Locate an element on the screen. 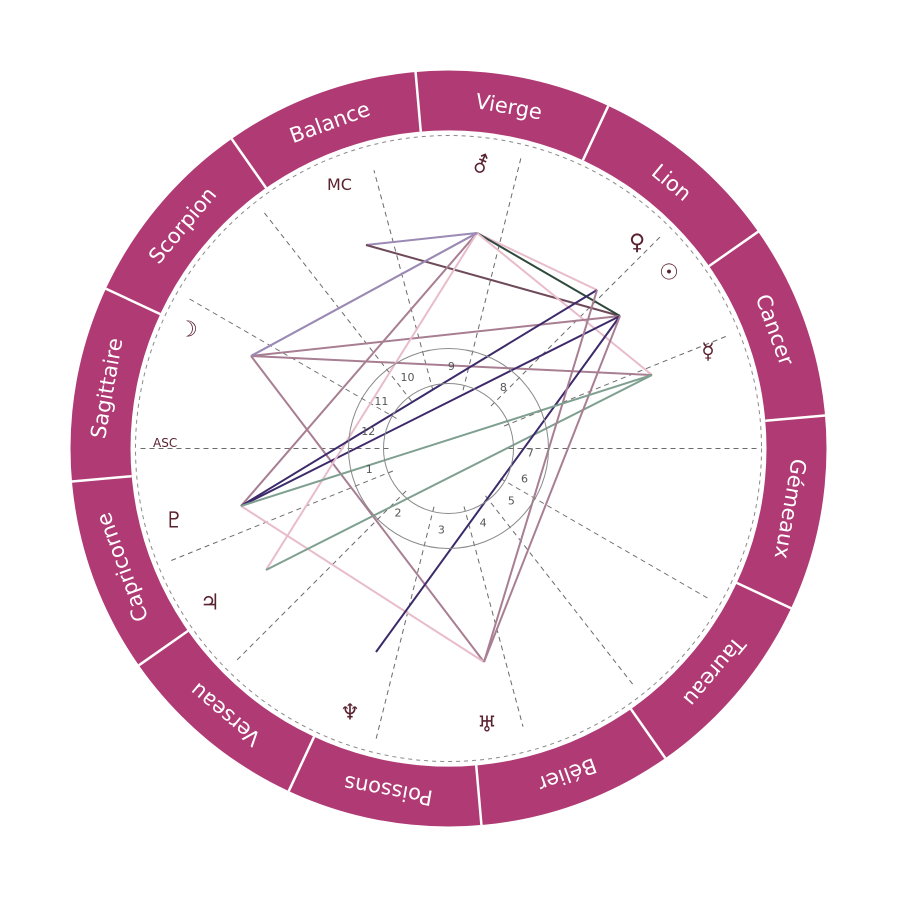  house-number: 8 is located at coordinates (503, 387).